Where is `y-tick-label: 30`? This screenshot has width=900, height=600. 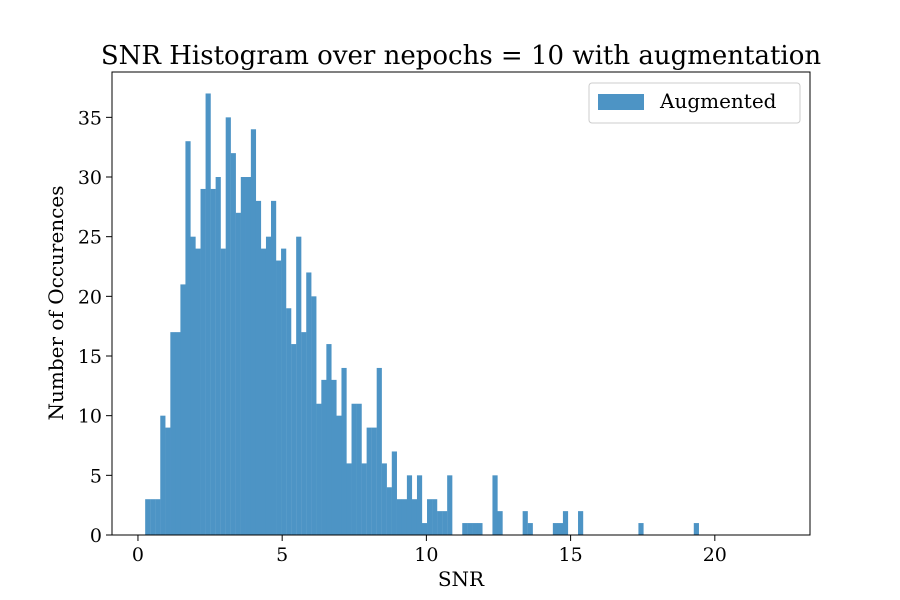
y-tick-label: 30 is located at coordinates (90, 178).